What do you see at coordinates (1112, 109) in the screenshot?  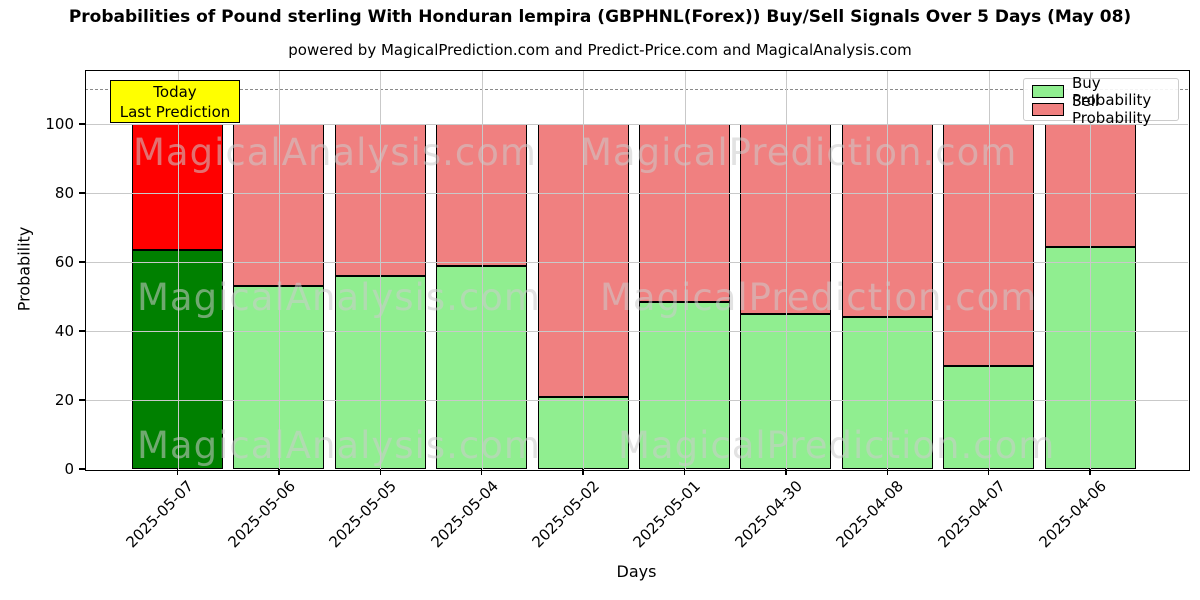 I see `legend-label-sell: Sell Probability` at bounding box center [1112, 109].